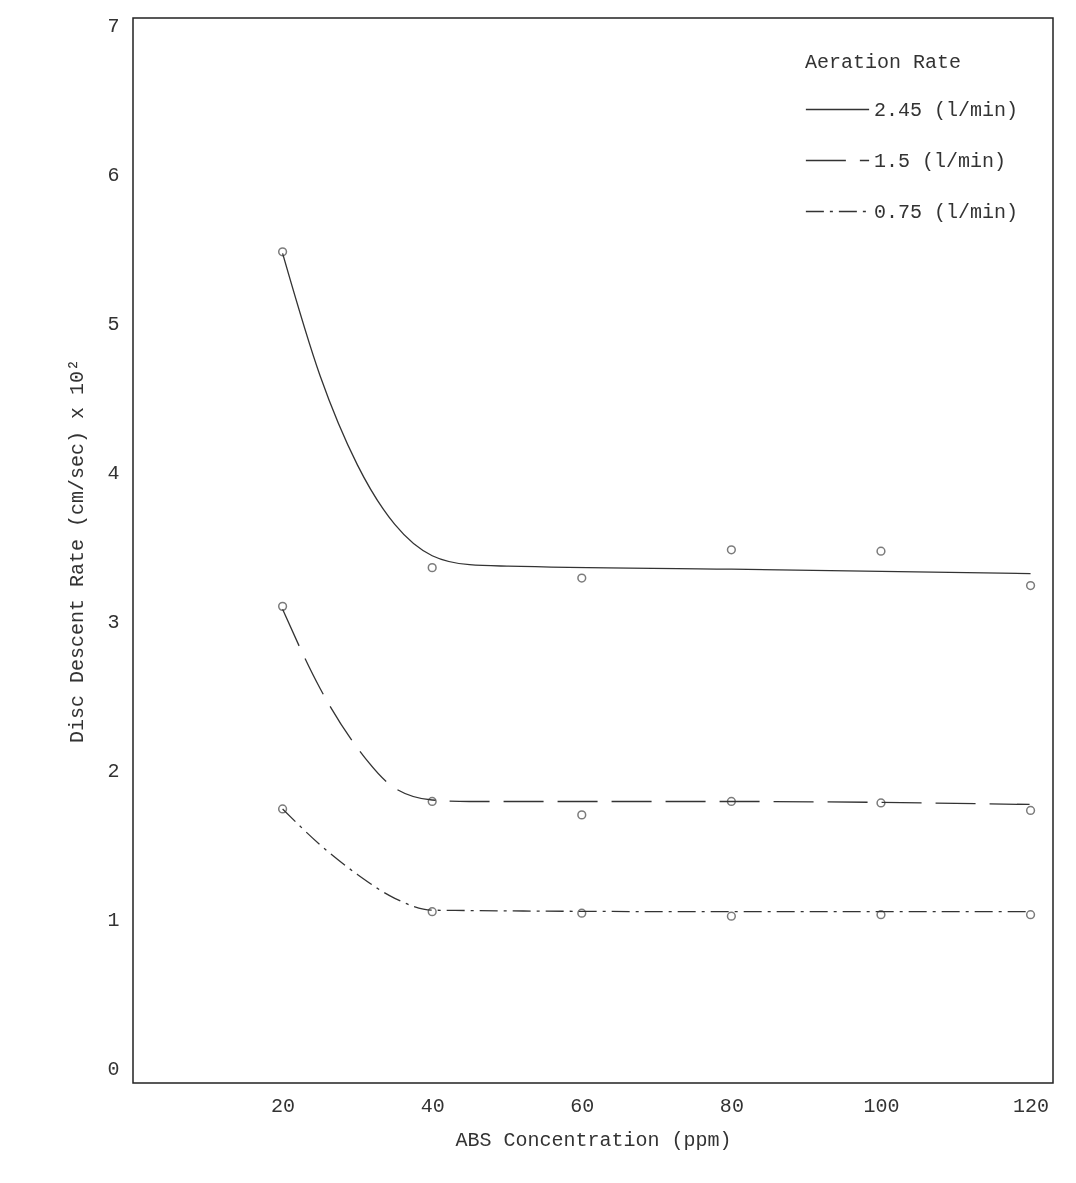  What do you see at coordinates (283, 1106) in the screenshot?
I see `x-tick-label: 20` at bounding box center [283, 1106].